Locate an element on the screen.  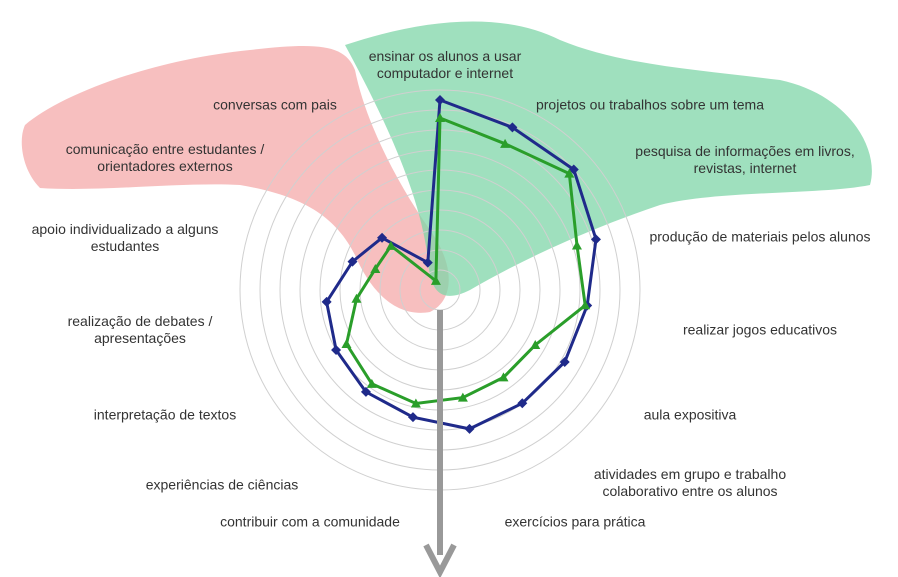
category-label: realizar jogos educativos is located at coordinates (760, 329).